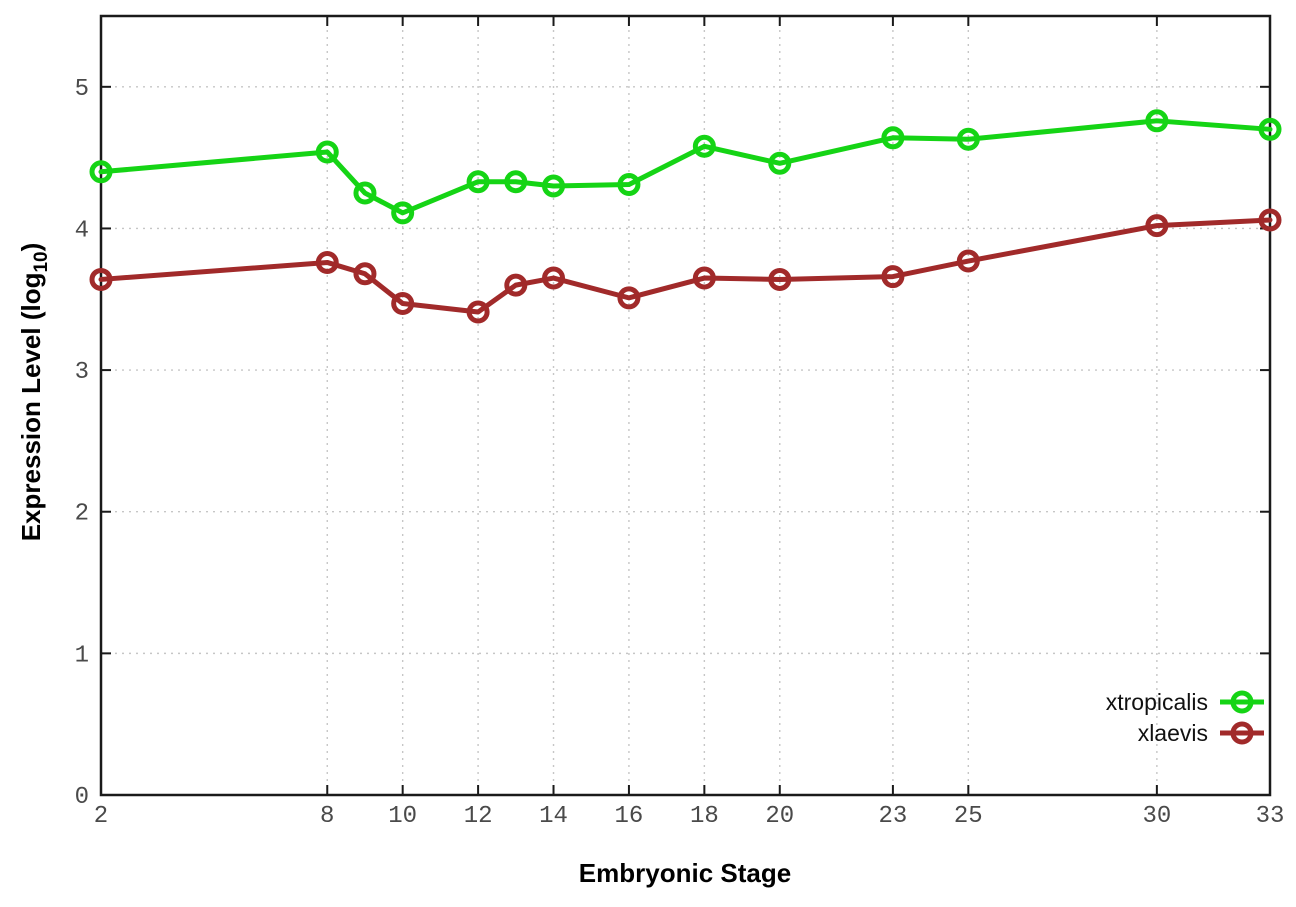 This screenshot has width=1296, height=907. I want to click on x-tick-label-14: 14, so click(553, 816).